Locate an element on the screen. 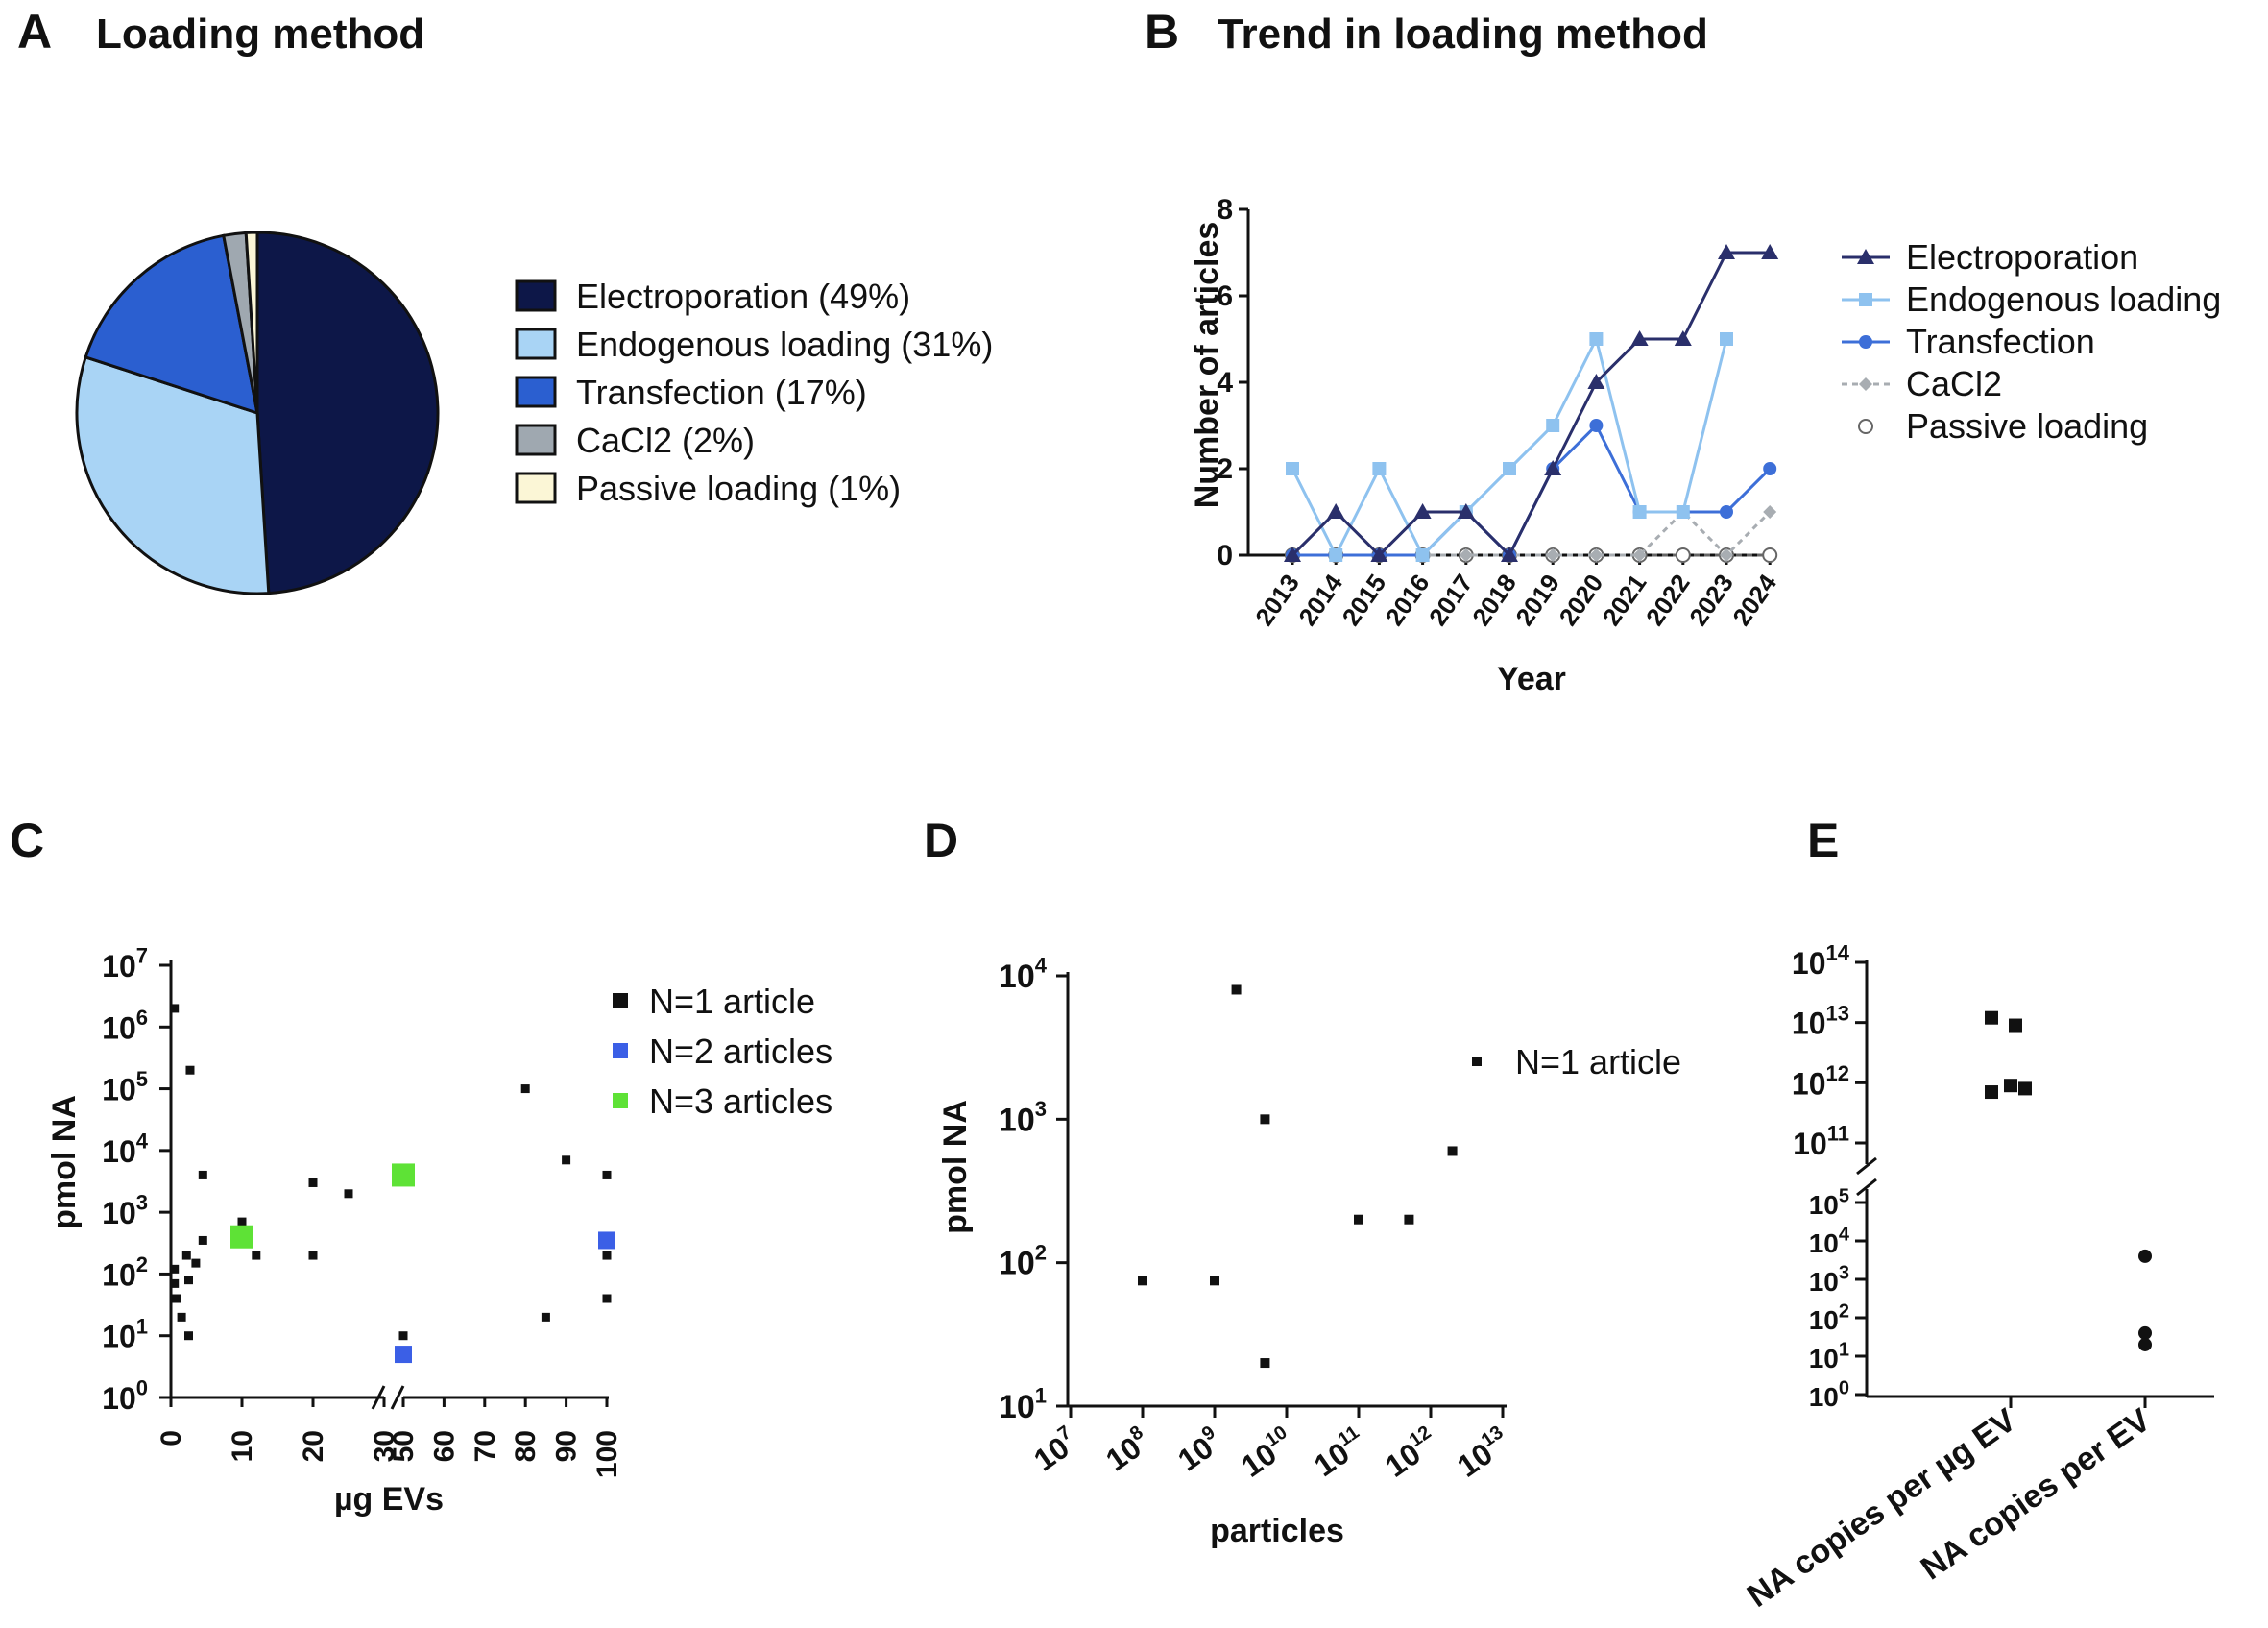 Image resolution: width=2268 pixels, height=1628 pixels. y-tick-label: 0 is located at coordinates (1225, 555).